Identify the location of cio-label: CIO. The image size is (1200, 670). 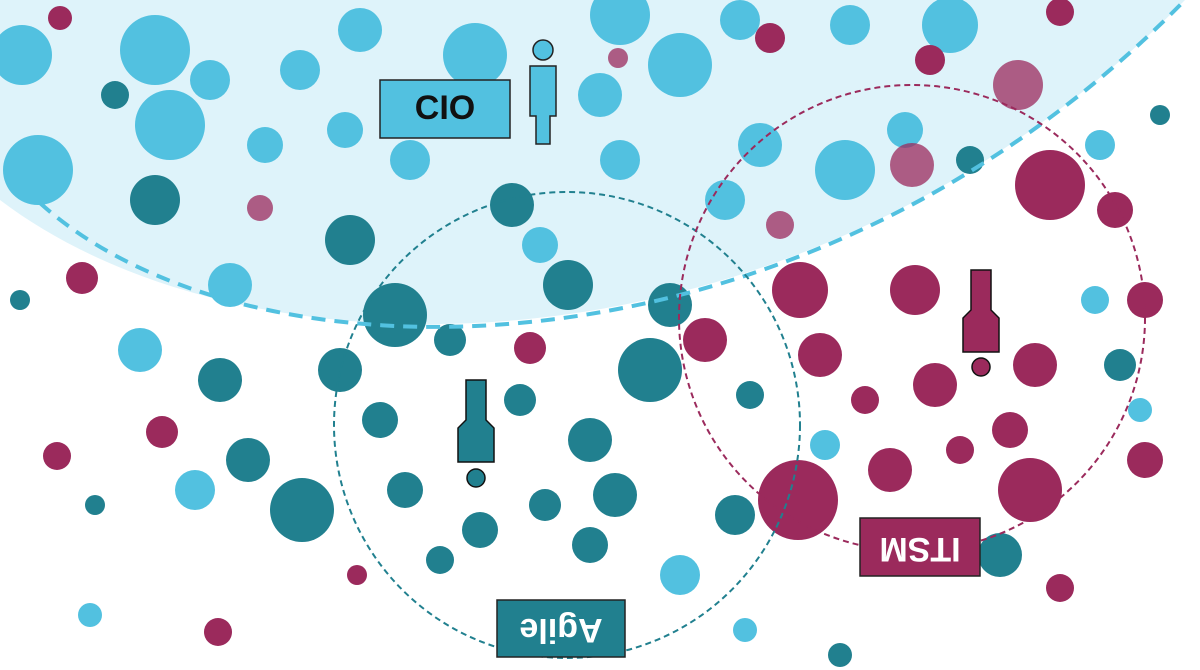
(445, 108).